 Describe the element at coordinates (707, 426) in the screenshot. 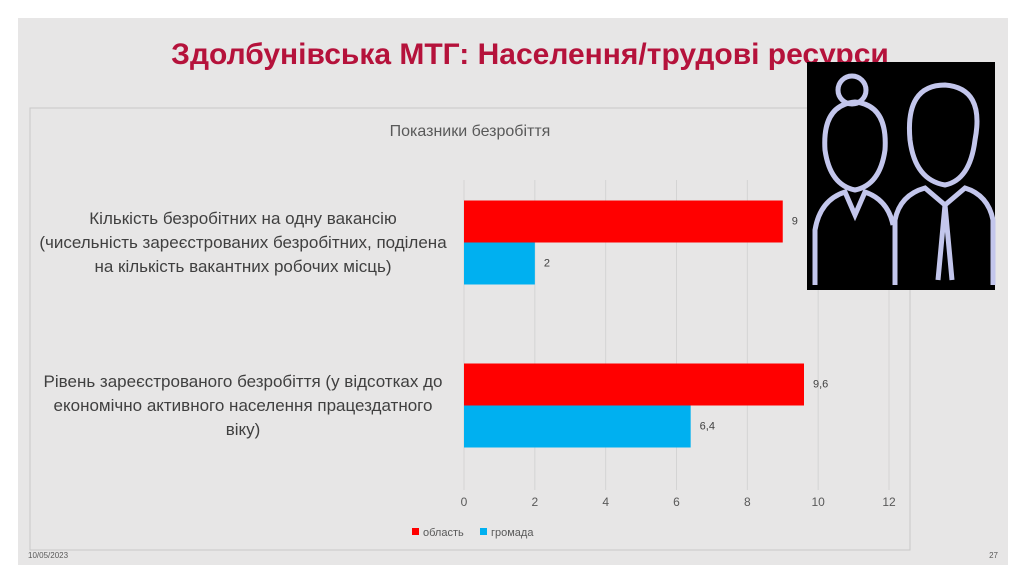

I see `data-label: 6,4` at that location.